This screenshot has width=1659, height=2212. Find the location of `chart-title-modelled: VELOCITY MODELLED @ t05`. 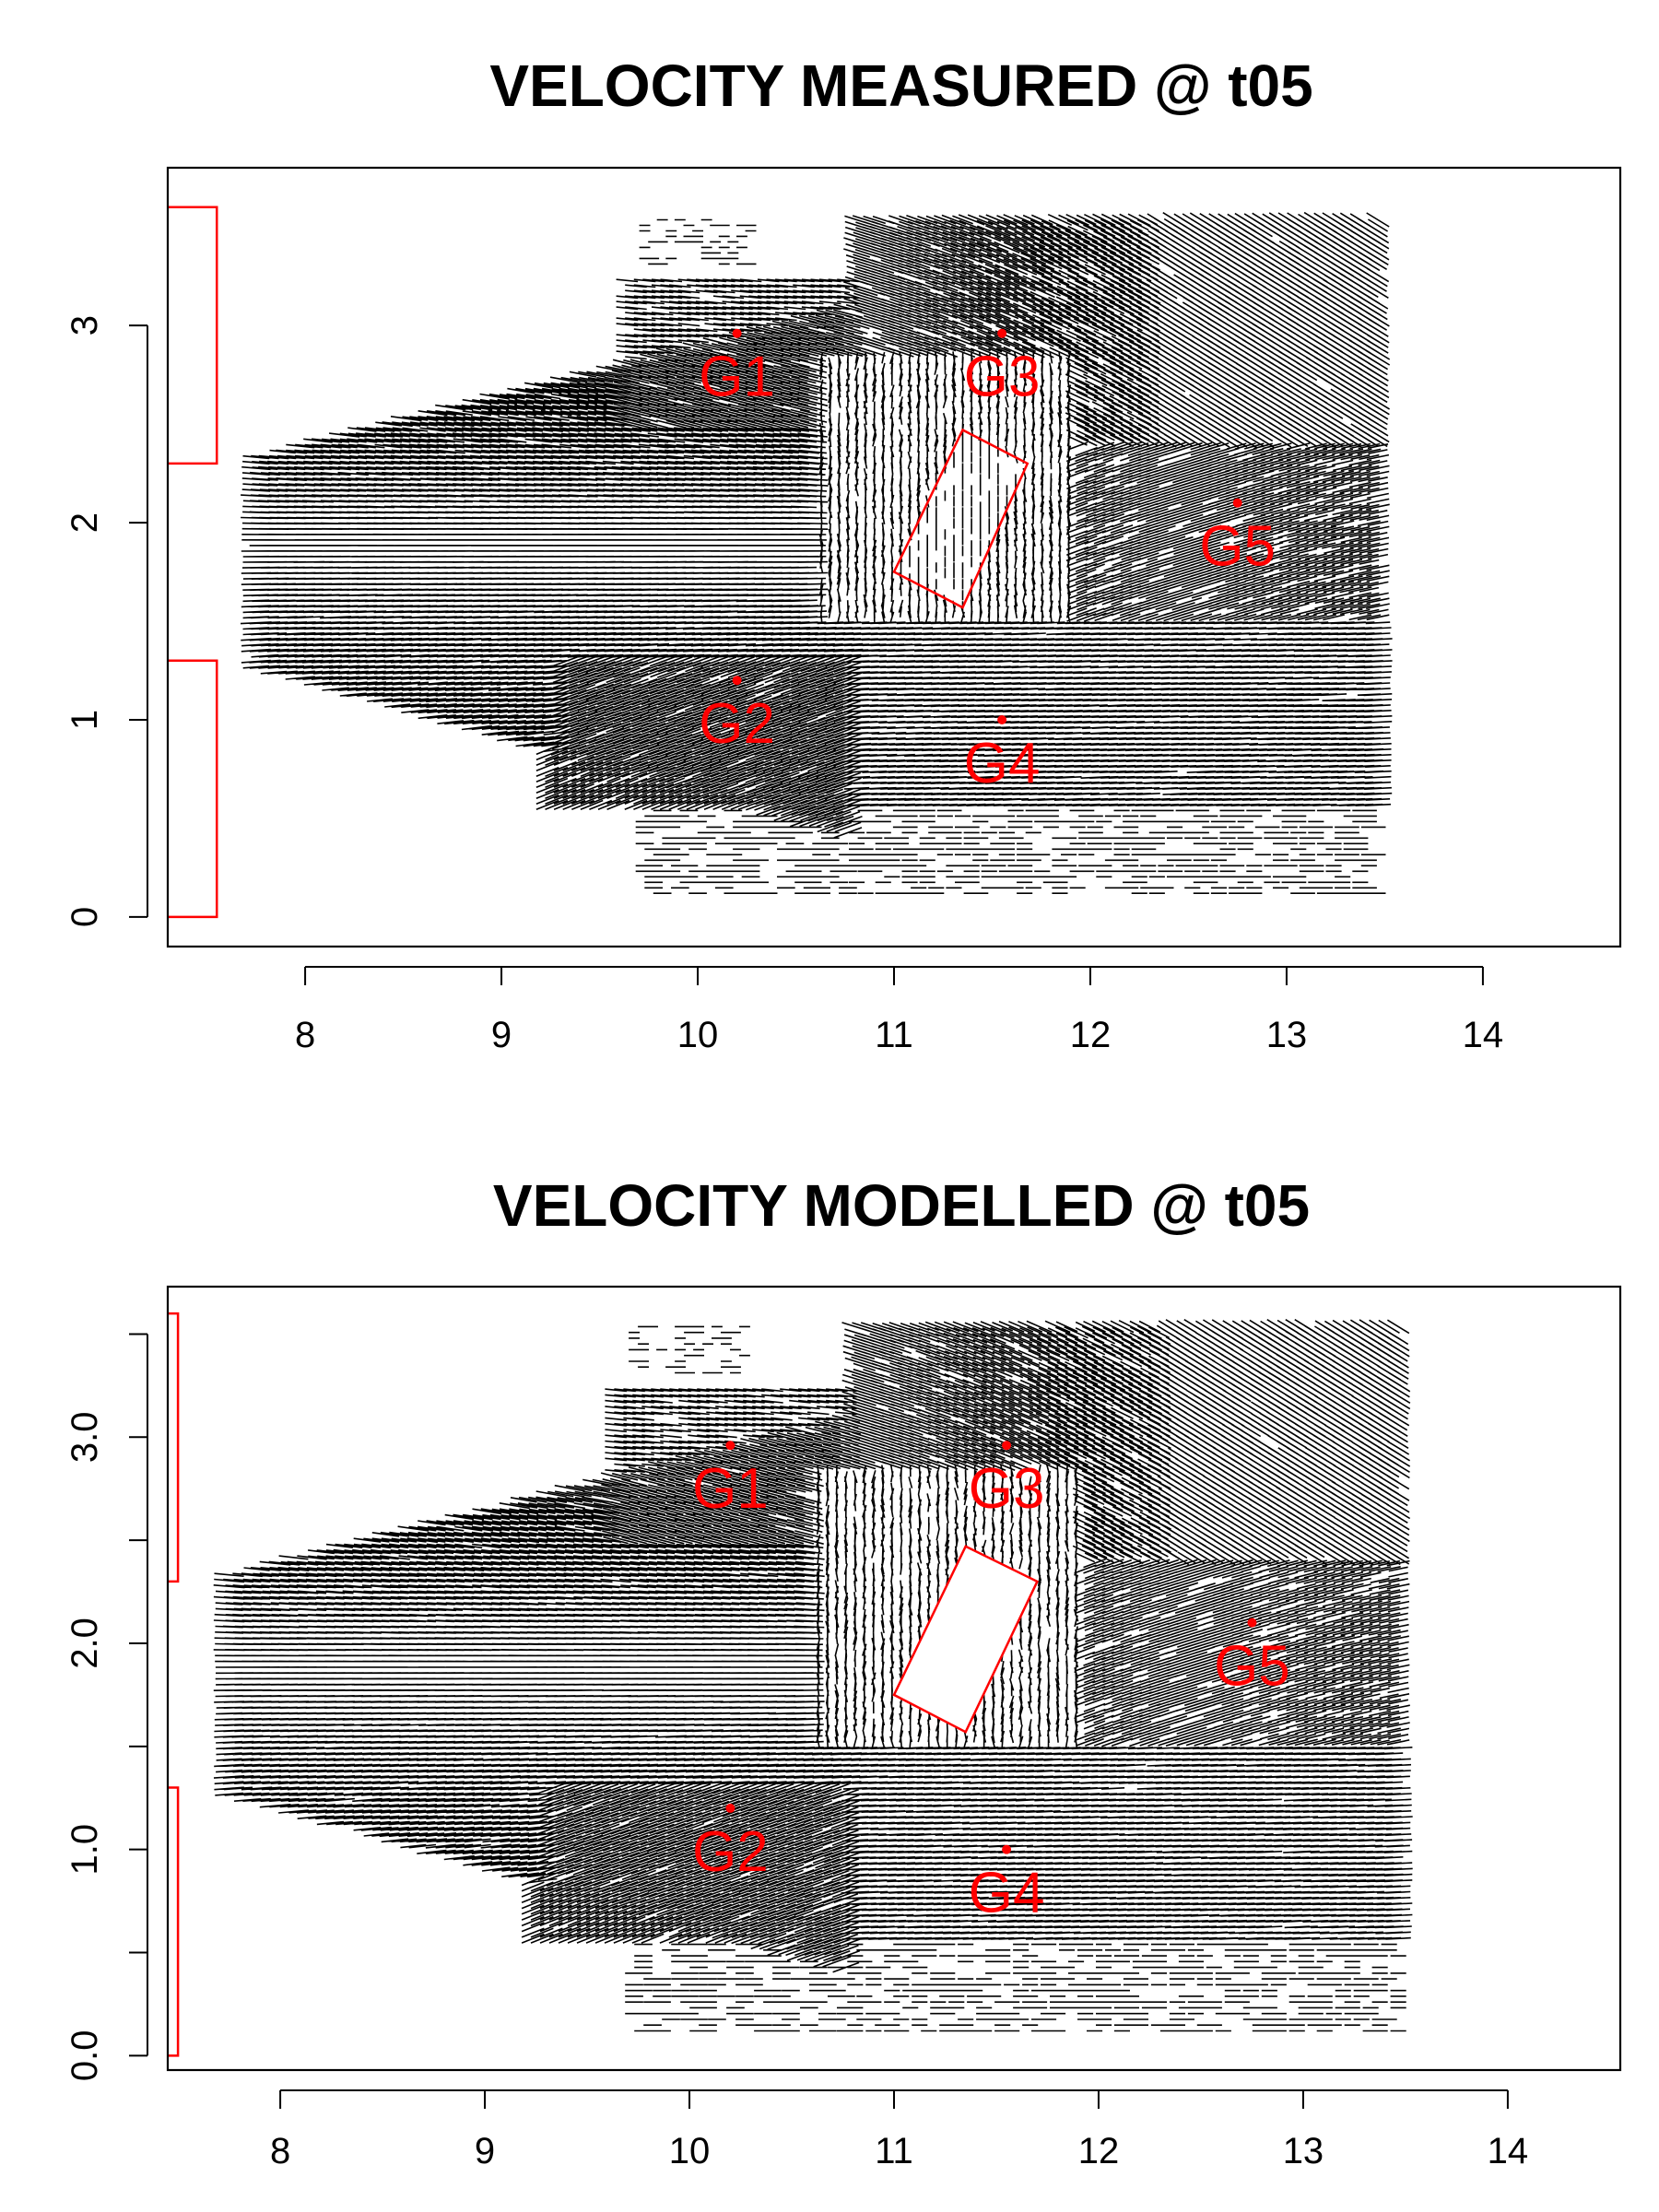

chart-title-modelled: VELOCITY MODELLED @ t05 is located at coordinates (901, 1205).